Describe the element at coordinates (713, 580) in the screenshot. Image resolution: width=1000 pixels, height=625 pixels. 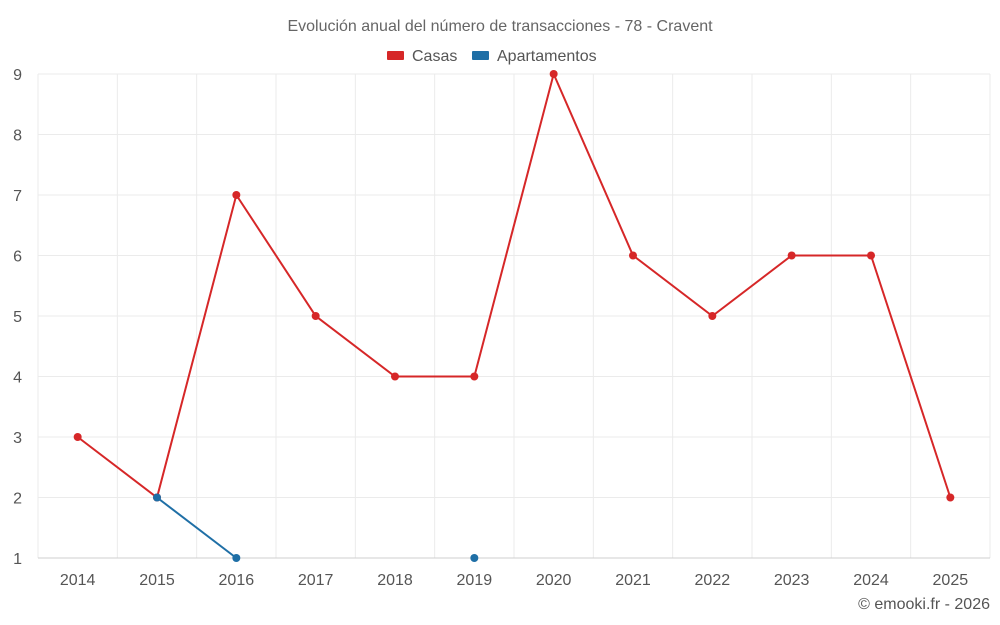
I see `x-tick-label: 2022` at that location.